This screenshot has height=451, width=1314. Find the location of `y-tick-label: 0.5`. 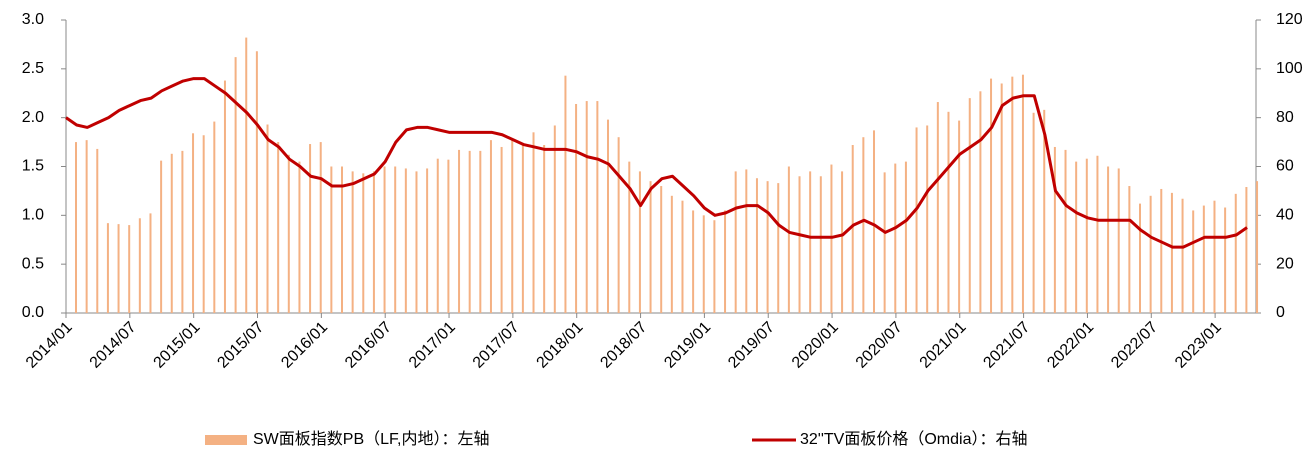

y-tick-label: 0.5 is located at coordinates (33, 263).